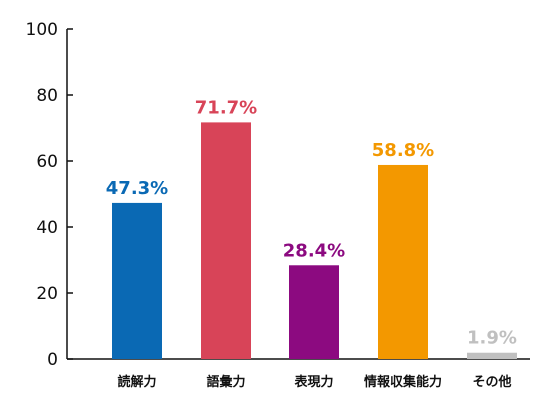 This screenshot has height=403, width=536. I want to click on data-label: 28.4%, so click(314, 250).